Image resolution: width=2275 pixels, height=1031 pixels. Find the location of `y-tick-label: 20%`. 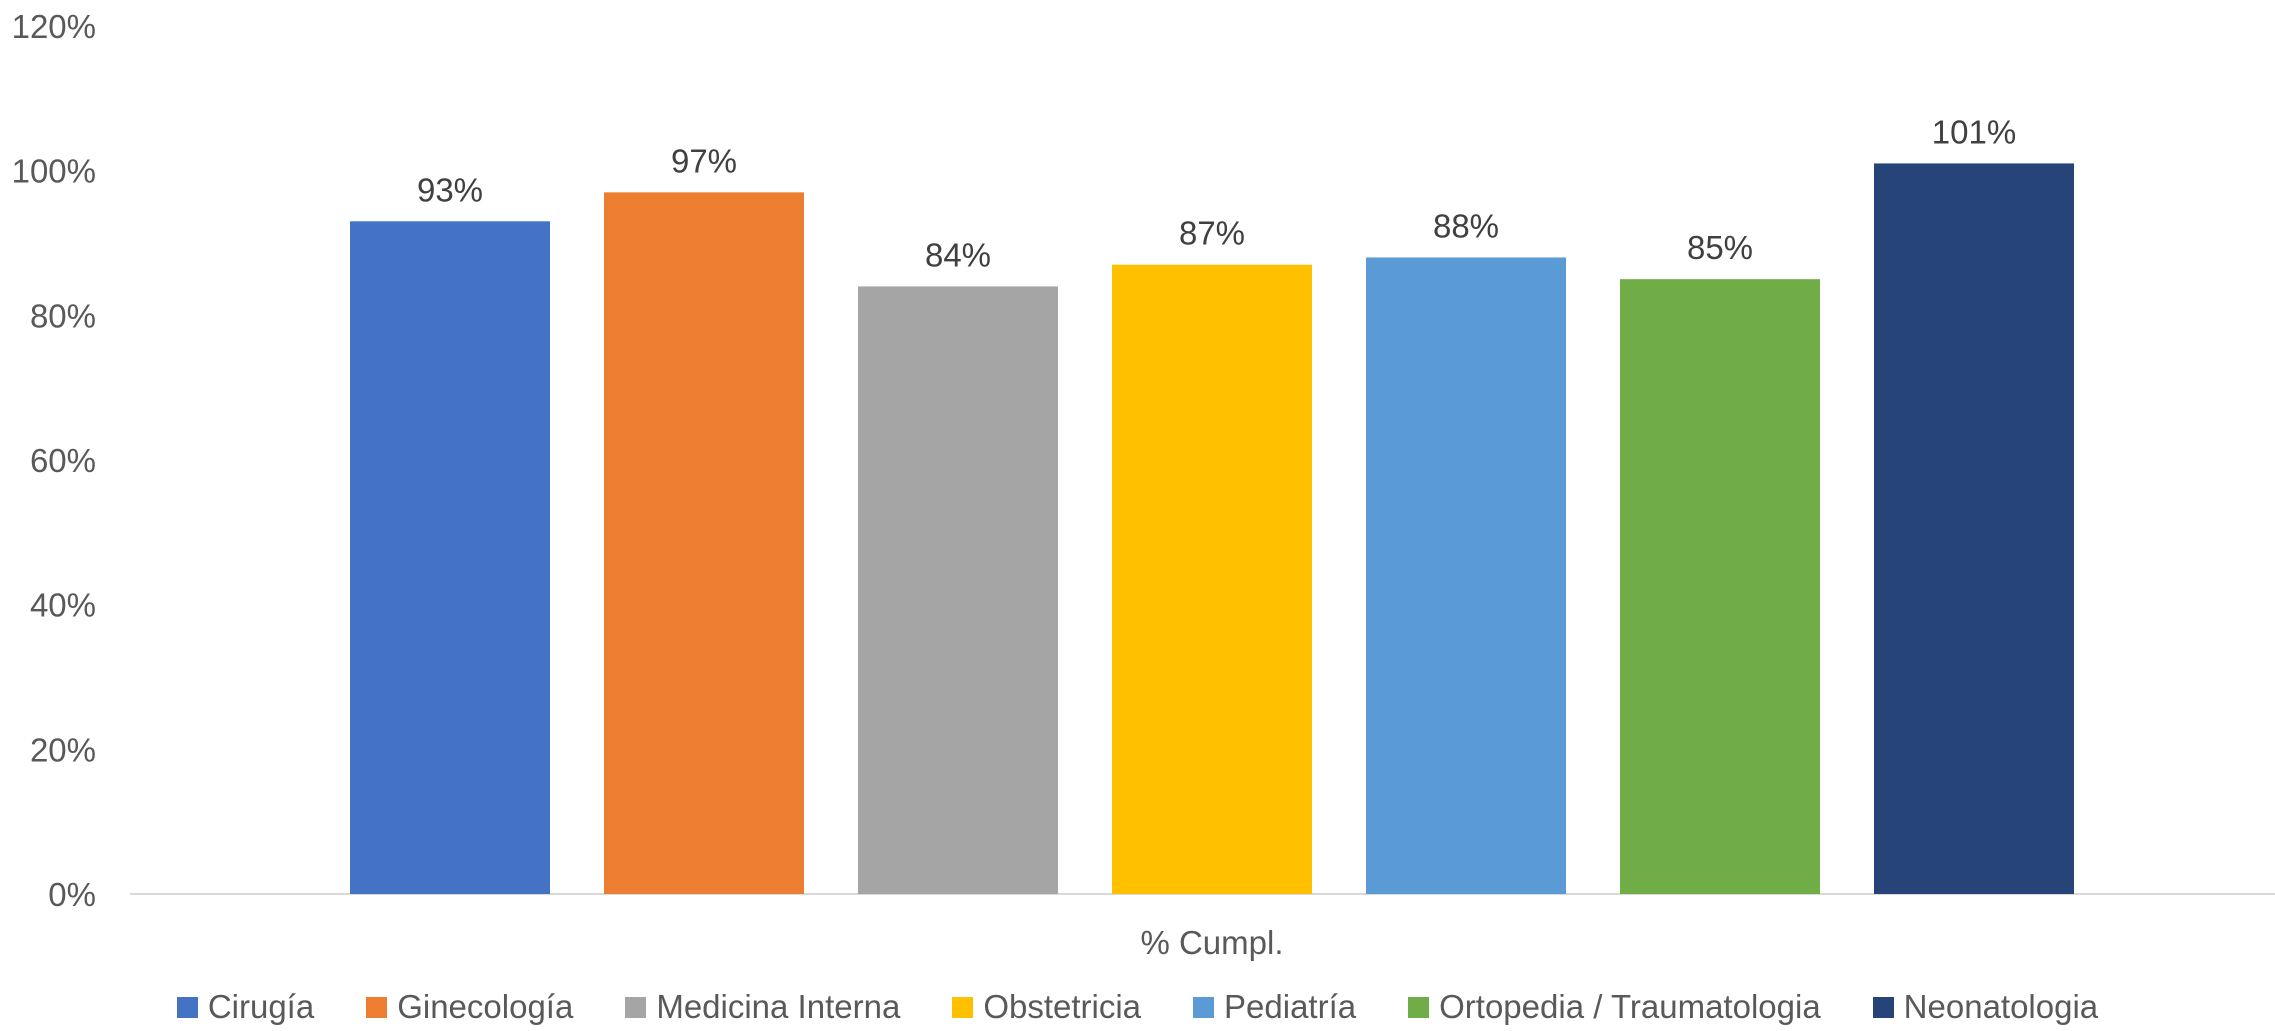

y-tick-label: 20% is located at coordinates (63, 749).